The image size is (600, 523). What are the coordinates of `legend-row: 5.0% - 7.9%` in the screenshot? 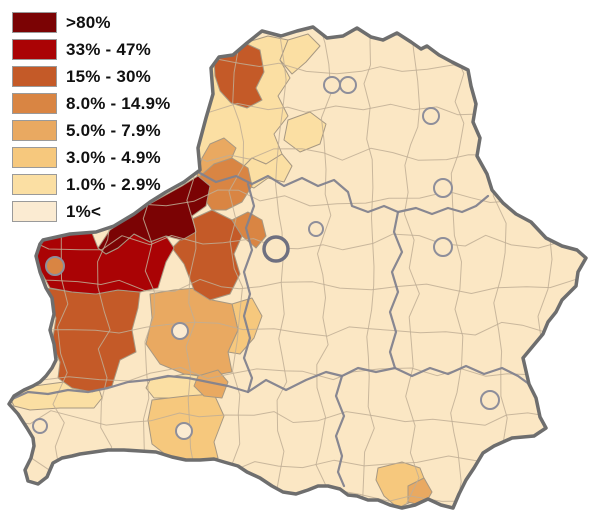 It's located at (91, 130).